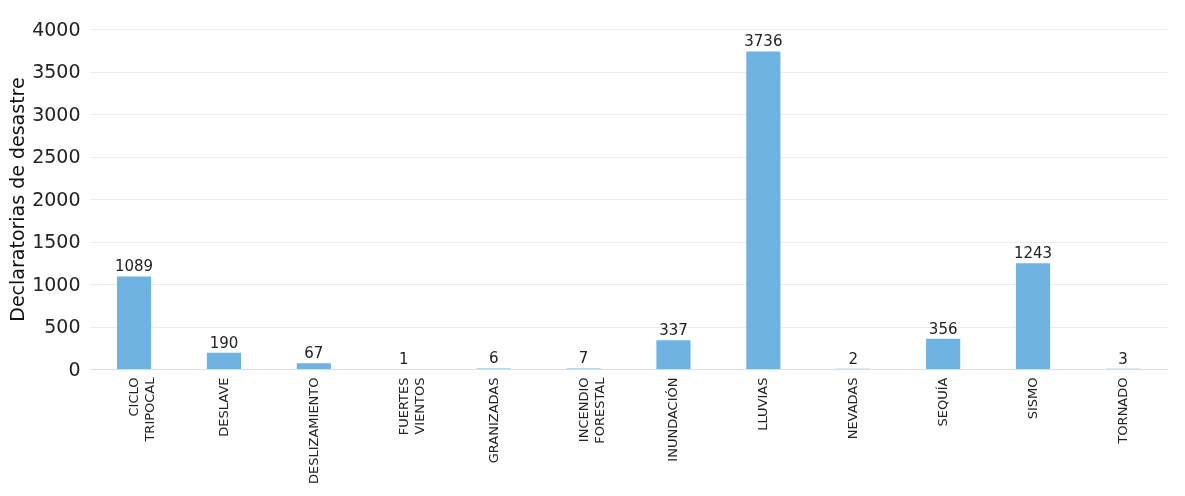 The width and height of the screenshot is (1185, 496). Describe the element at coordinates (1123, 358) in the screenshot. I see `data-label: 3` at that location.